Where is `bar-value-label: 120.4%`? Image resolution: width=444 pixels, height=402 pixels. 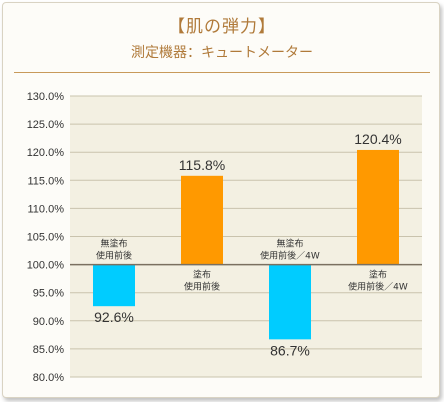
bar-value-label: 120.4% is located at coordinates (377, 139).